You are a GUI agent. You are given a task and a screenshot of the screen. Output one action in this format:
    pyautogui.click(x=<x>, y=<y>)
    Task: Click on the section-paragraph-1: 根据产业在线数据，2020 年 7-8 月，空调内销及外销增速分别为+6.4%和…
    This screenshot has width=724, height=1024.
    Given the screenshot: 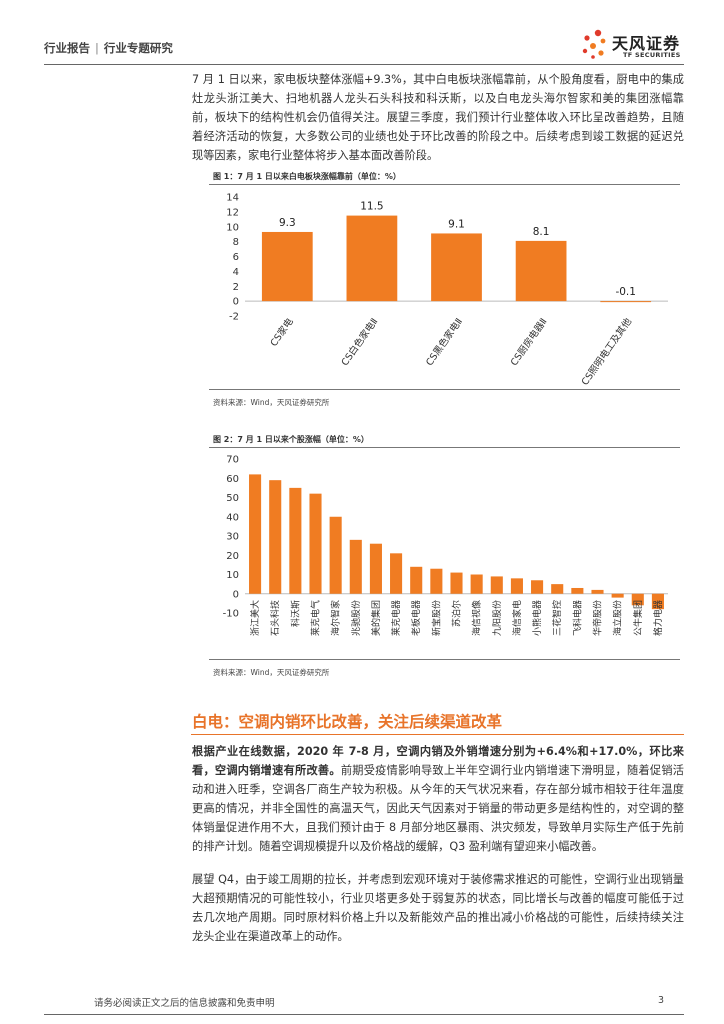 What is the action you would take?
    pyautogui.click(x=438, y=799)
    